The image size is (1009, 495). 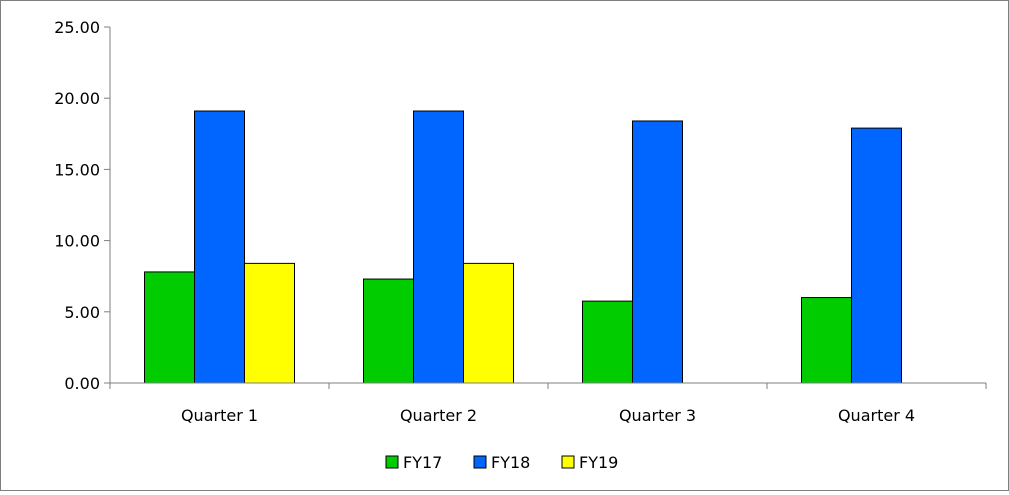 What do you see at coordinates (422, 462) in the screenshot?
I see `legend-label-fy17: FY17` at bounding box center [422, 462].